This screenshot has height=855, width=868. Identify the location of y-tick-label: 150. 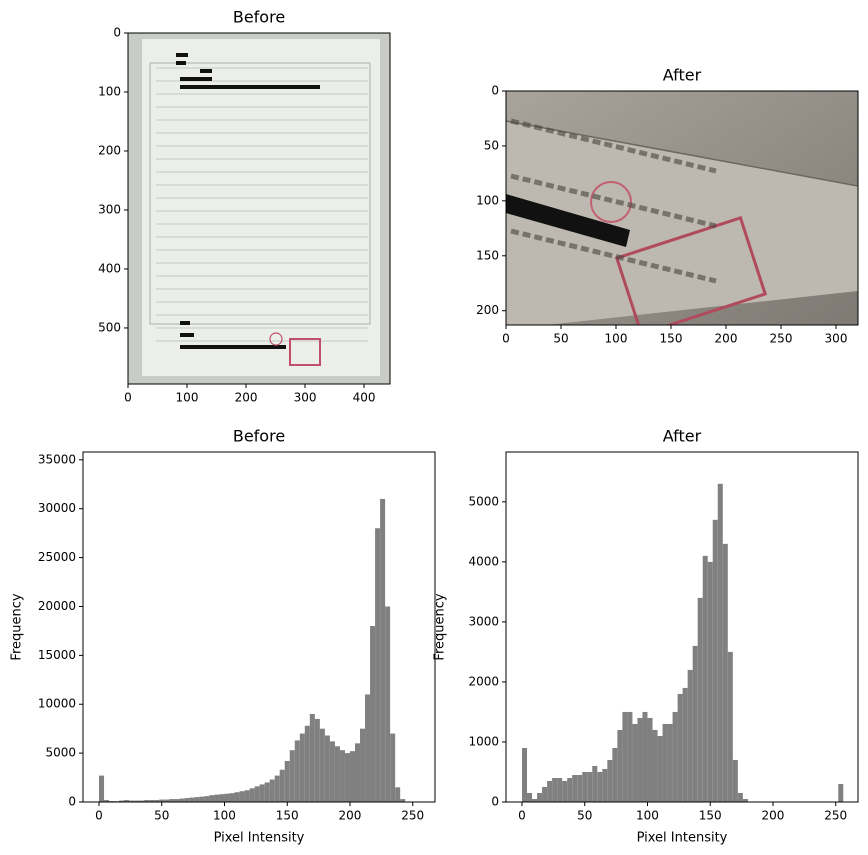
(487, 255).